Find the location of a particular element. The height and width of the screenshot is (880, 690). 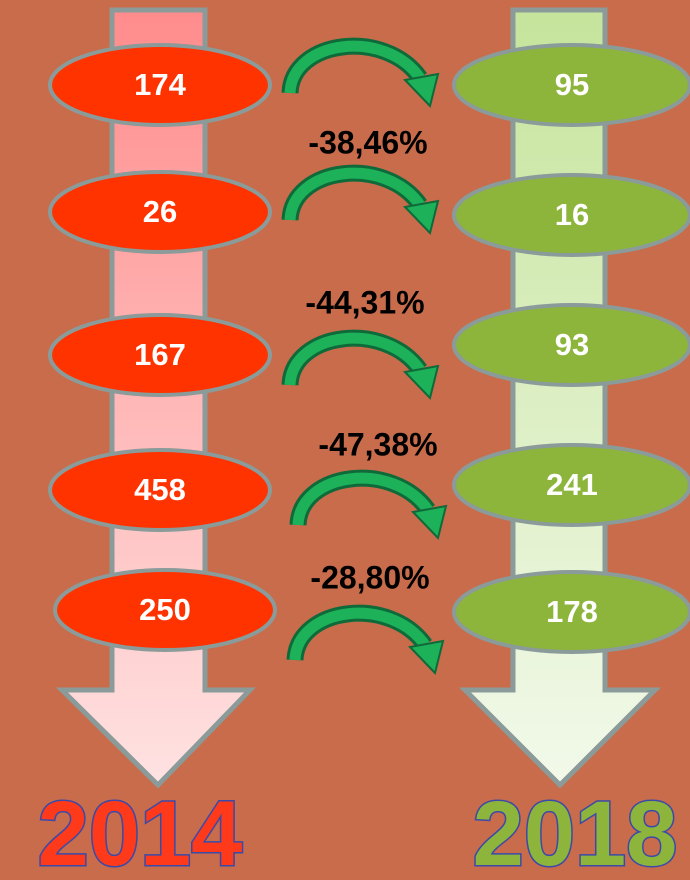

change-label: -28,80% is located at coordinates (369, 577).